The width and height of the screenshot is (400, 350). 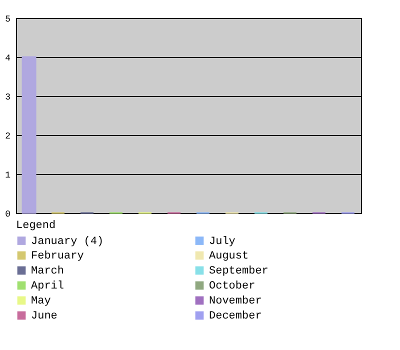 I want to click on legend-label: July, so click(x=222, y=242).